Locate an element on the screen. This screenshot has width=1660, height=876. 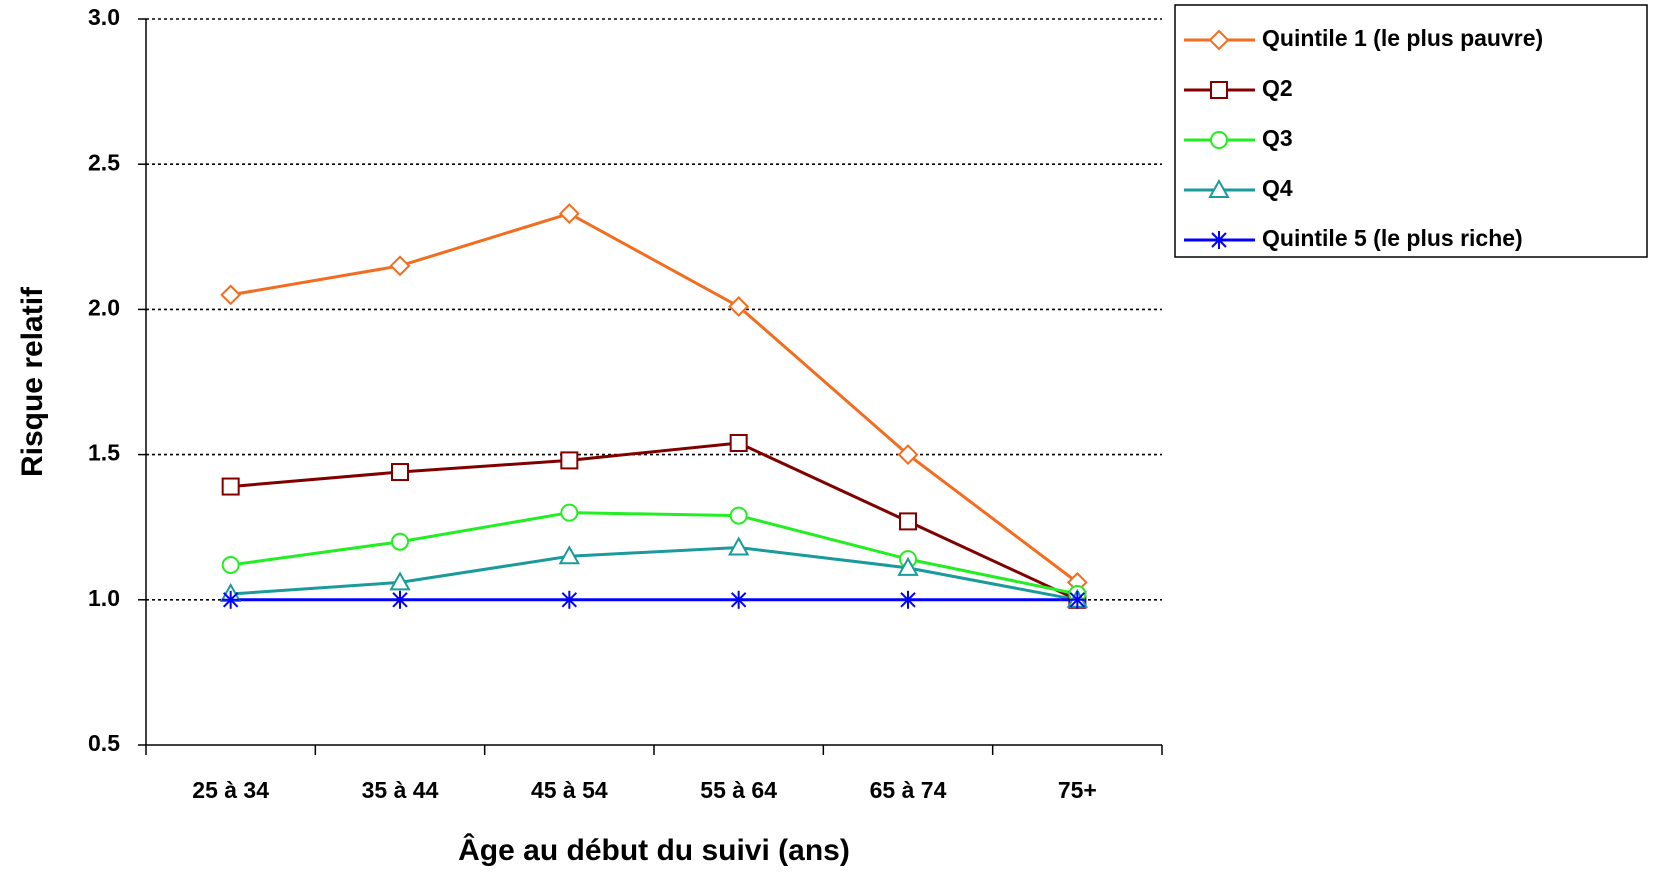
x-tick-label: 55 à 64 is located at coordinates (738, 790).